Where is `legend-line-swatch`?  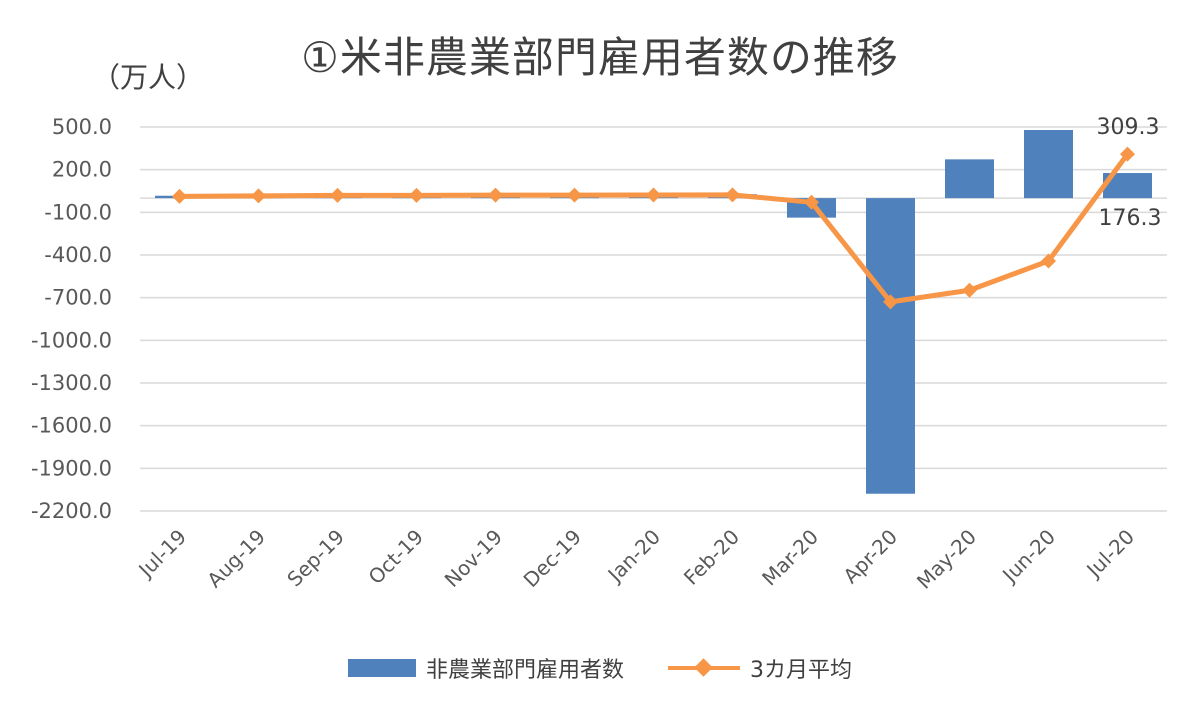
legend-line-swatch is located at coordinates (704, 668).